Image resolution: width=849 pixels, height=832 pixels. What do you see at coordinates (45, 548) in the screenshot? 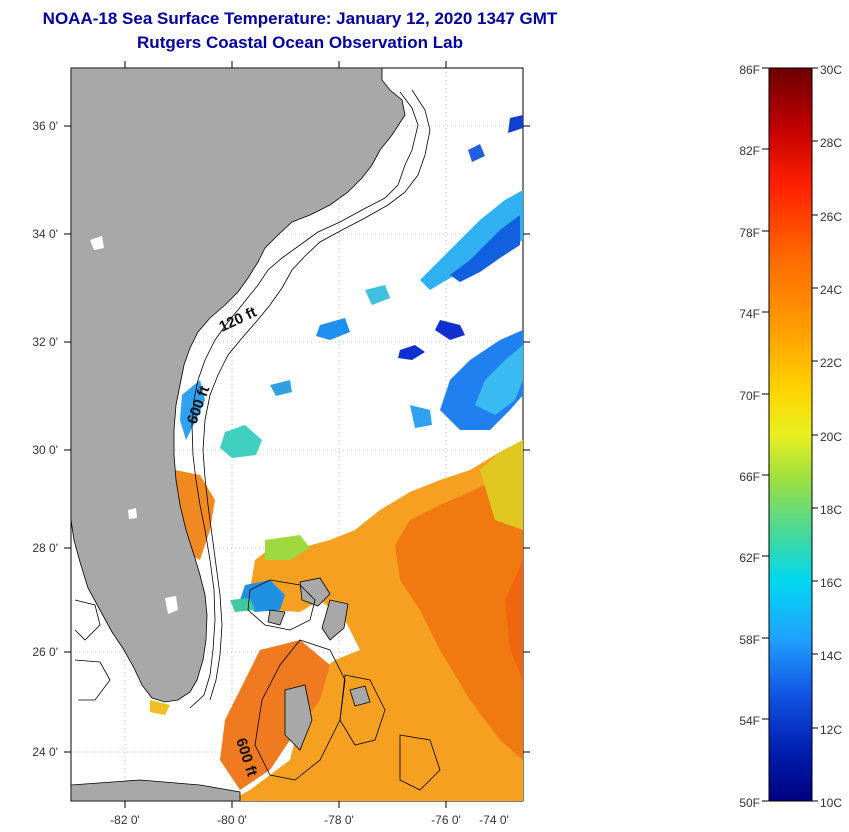
I see `lat-label: 28 0'` at bounding box center [45, 548].